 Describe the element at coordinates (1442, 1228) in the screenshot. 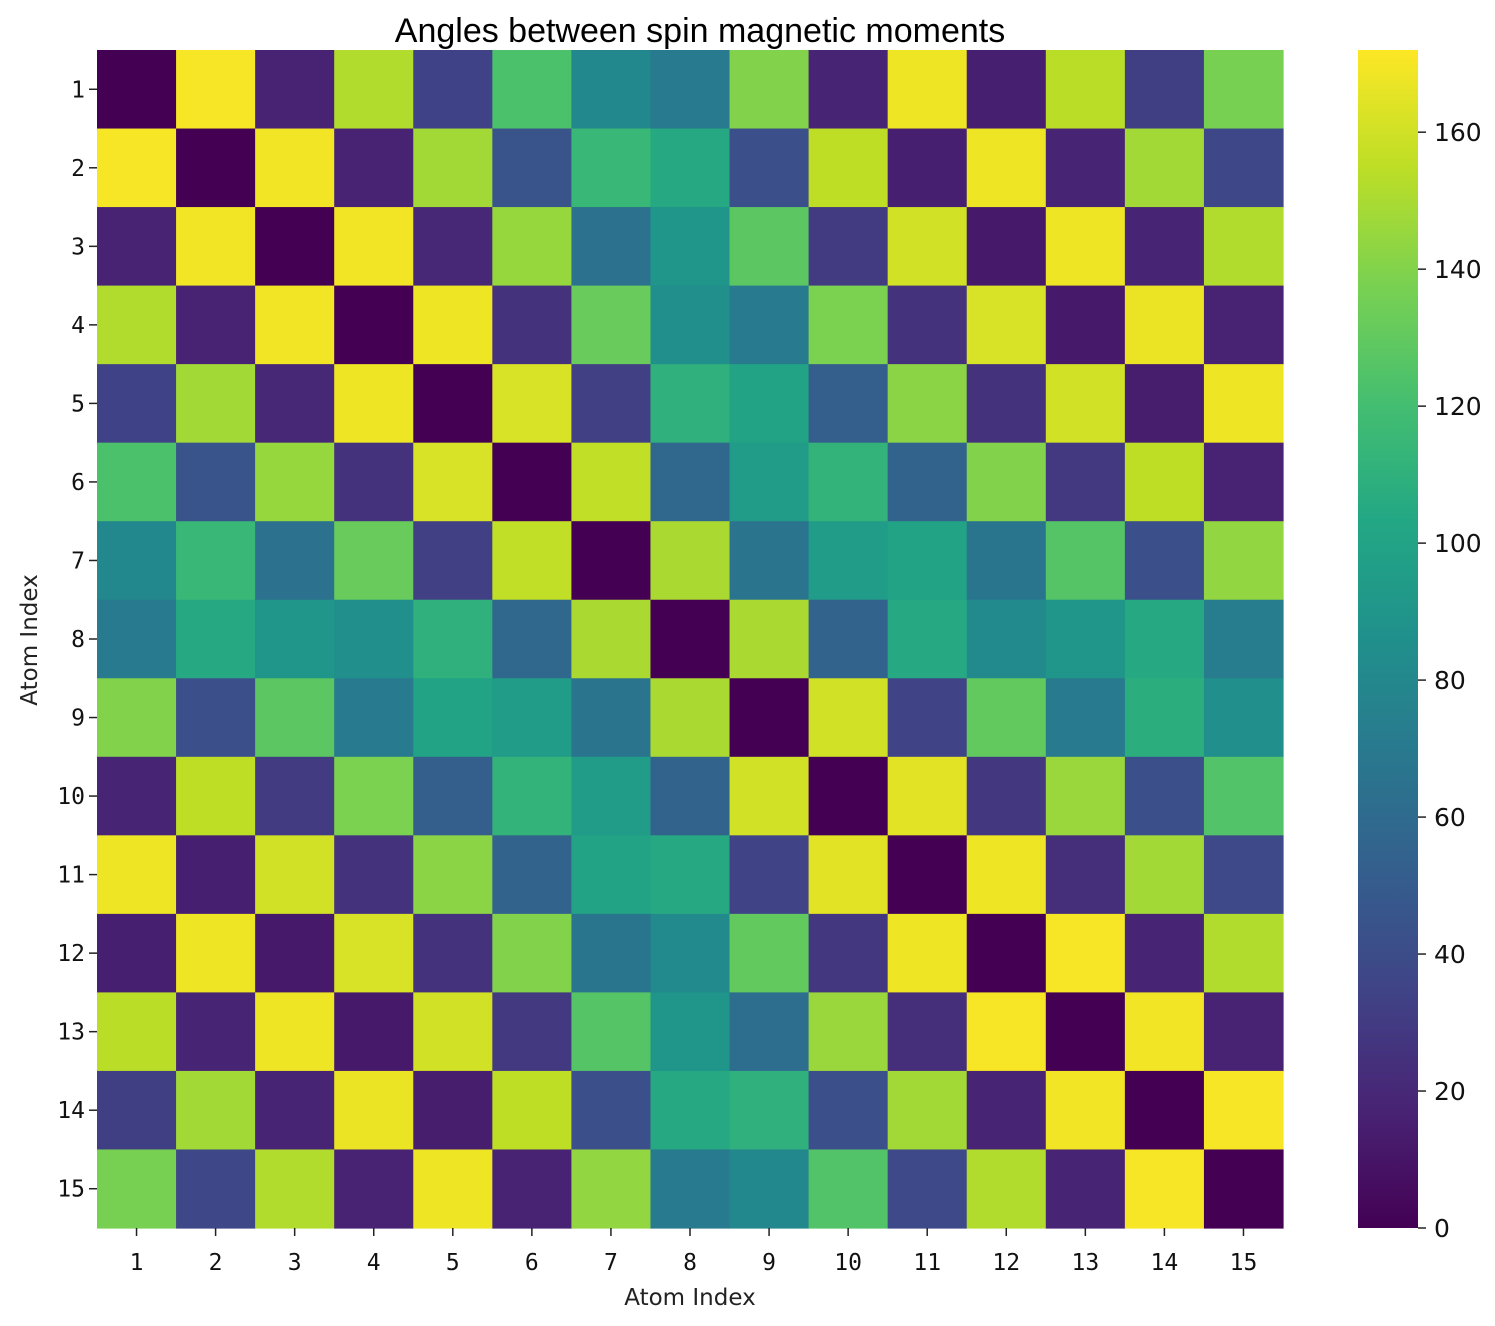

I see `colorbar-tick-label: 0` at that location.